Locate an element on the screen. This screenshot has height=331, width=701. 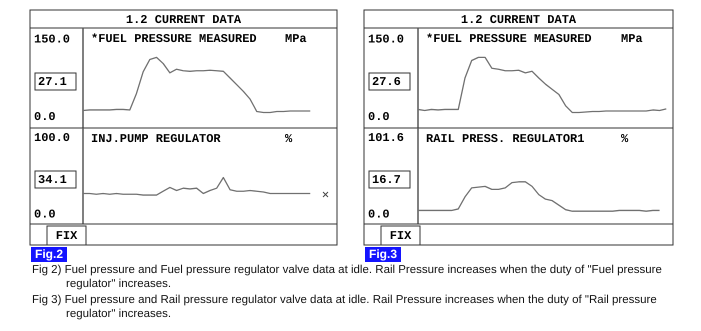
caption: Fig 3) Fuel pressure and Rail pressure regulator valve data at idle. Rail Pressure increases when the duty of "Rail pressure regulator" increases. is located at coordinates (345, 307).